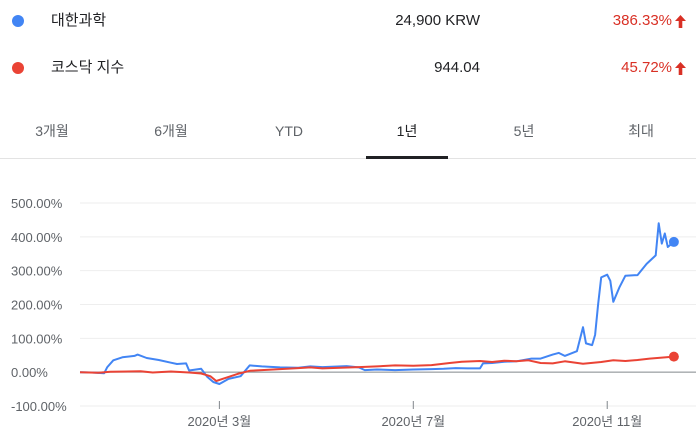  What do you see at coordinates (37, 338) in the screenshot?
I see `y-tick-label: 100.00%` at bounding box center [37, 338].